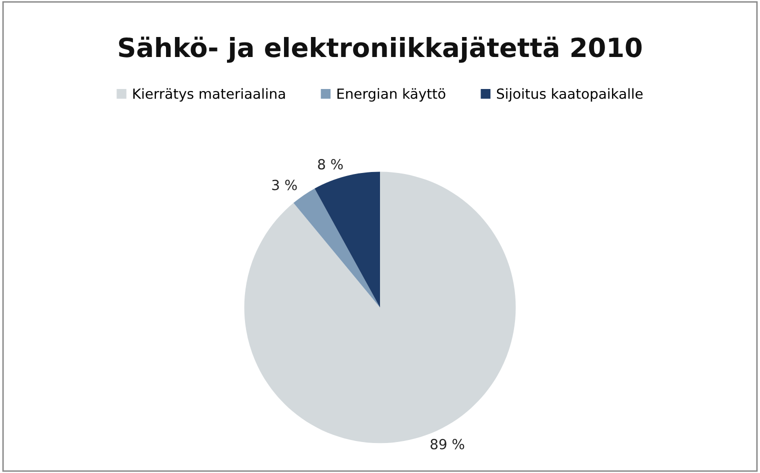  Describe the element at coordinates (284, 185) in the screenshot. I see `data-label: 3 %` at that location.